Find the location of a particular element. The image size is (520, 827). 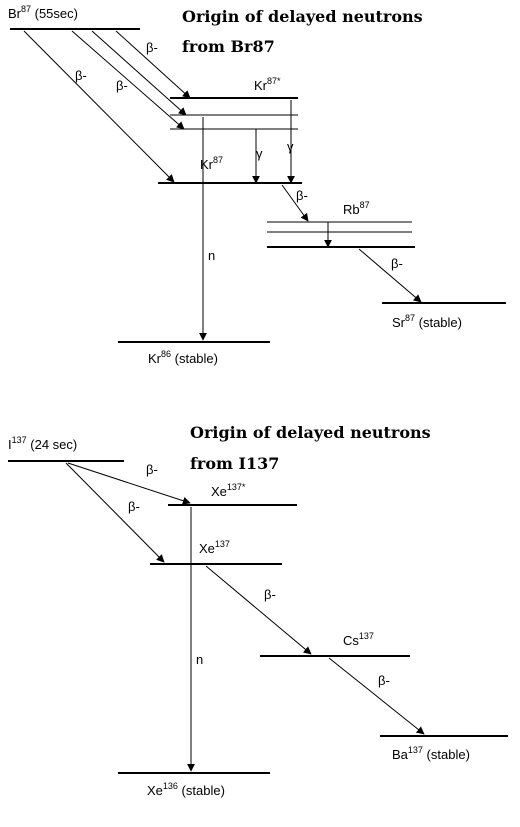

br-beta-label-3: β- is located at coordinates (122, 85).